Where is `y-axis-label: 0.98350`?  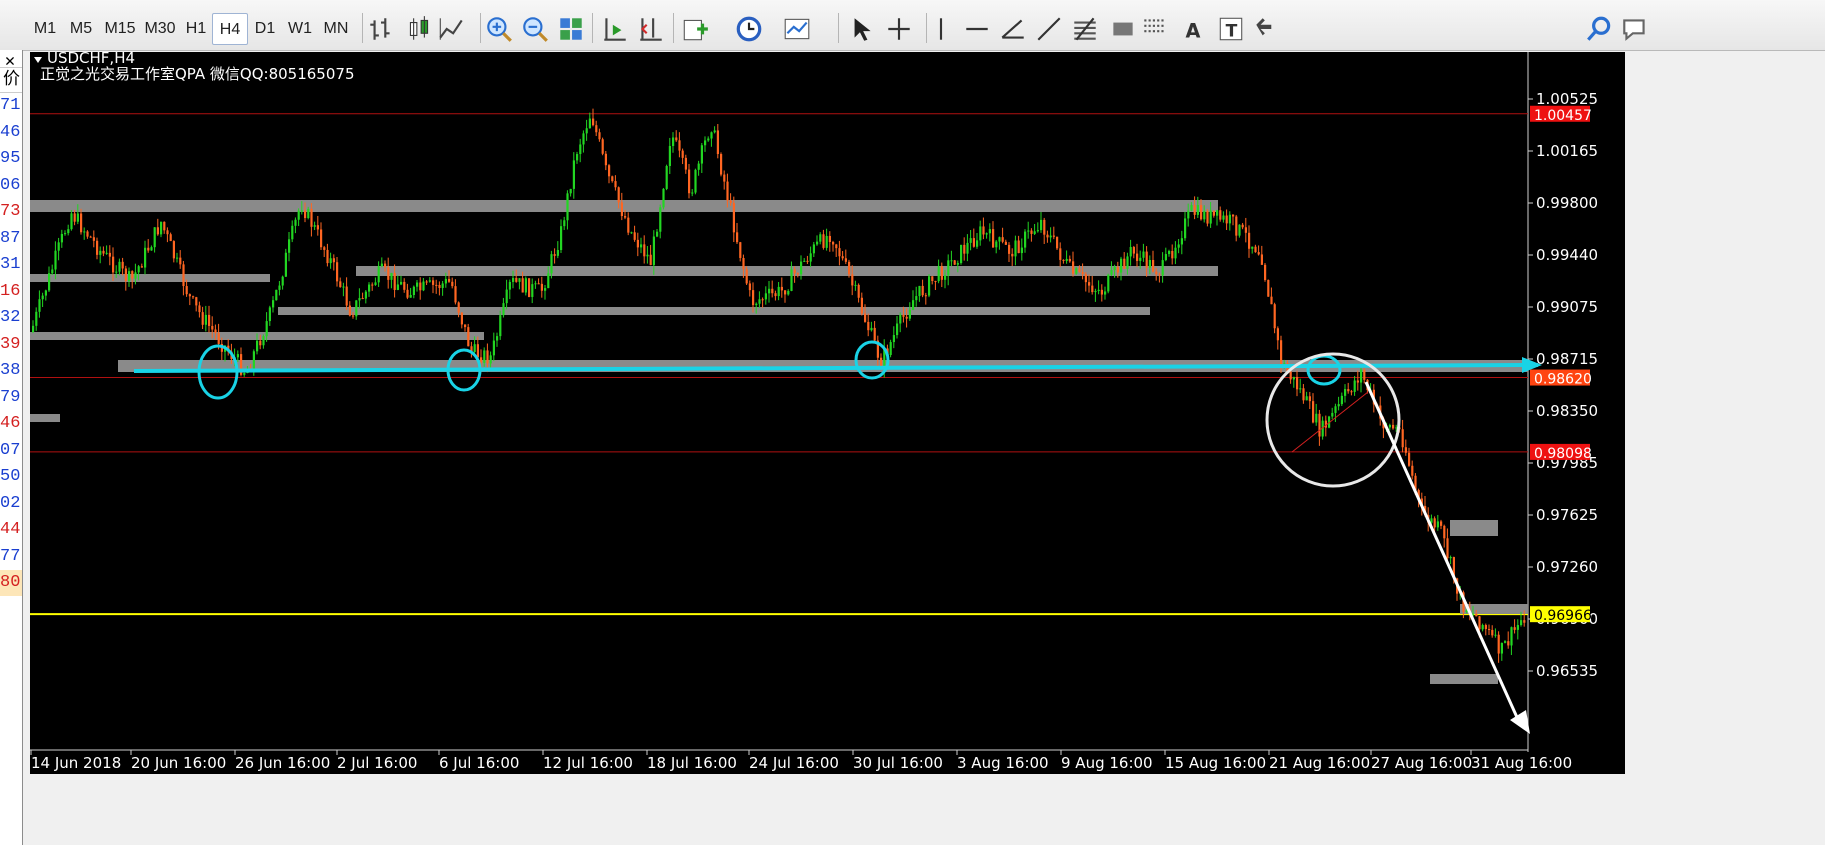 y-axis-label: 0.98350 is located at coordinates (1567, 411).